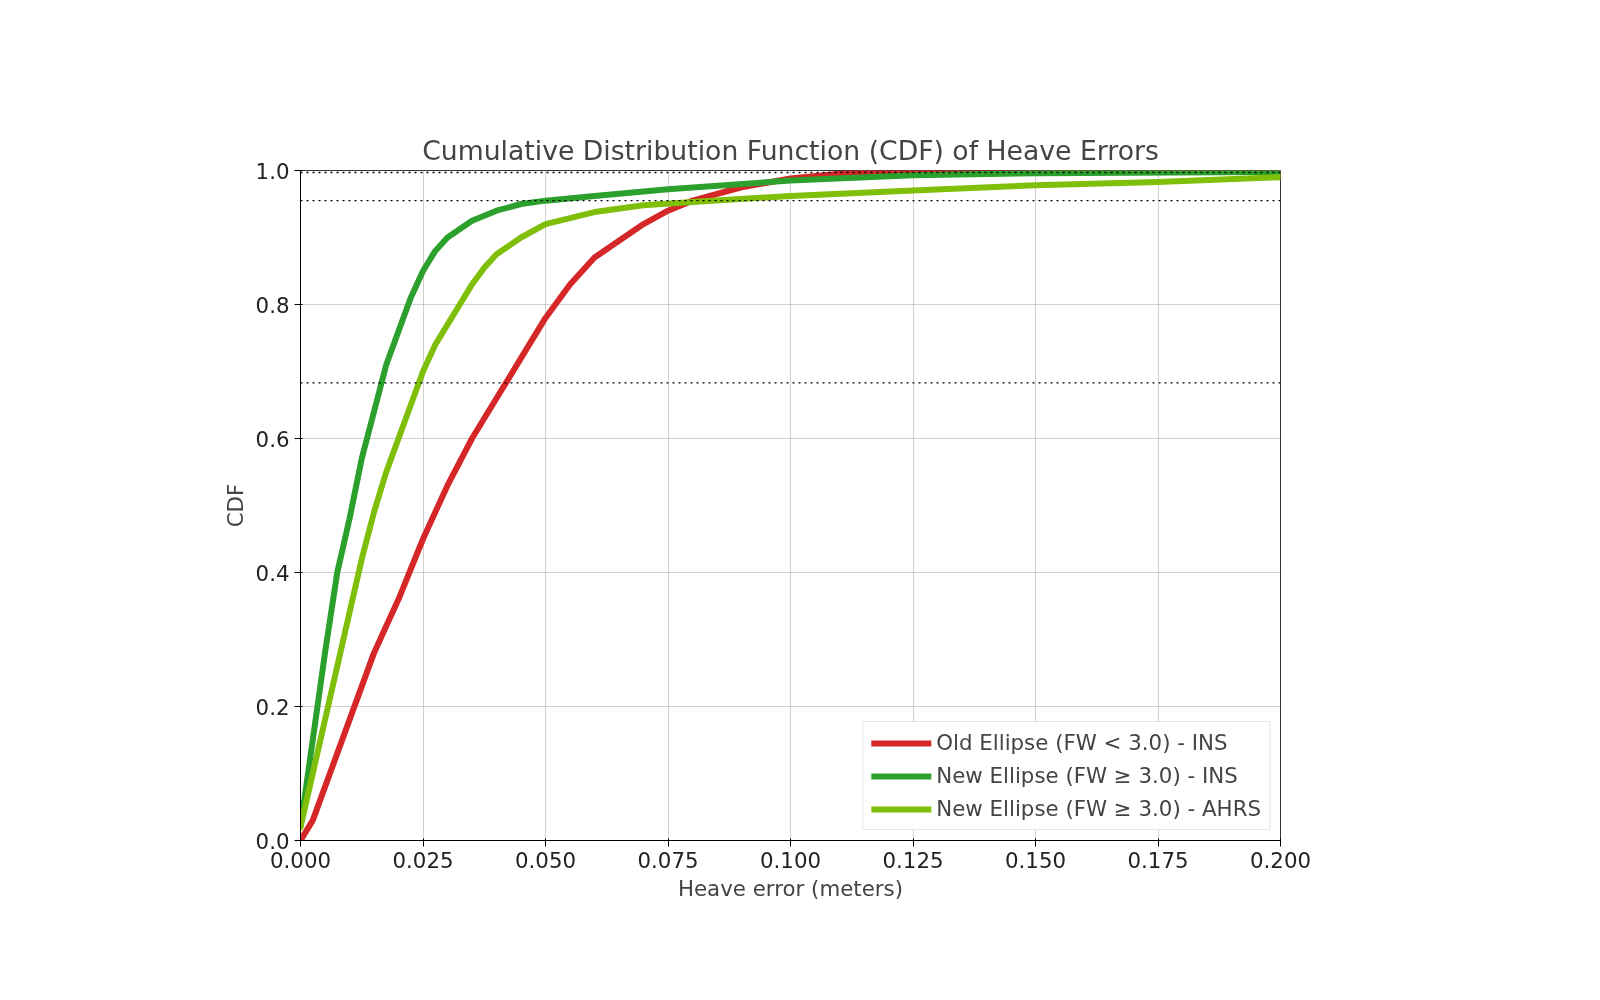 The image size is (1600, 1000). I want to click on x-tick-label: 0.050, so click(545, 860).